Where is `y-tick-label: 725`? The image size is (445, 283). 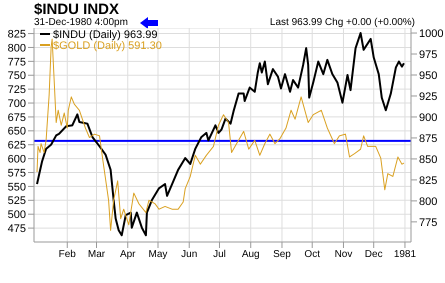 y-tick-label: 725 is located at coordinates (17, 90).